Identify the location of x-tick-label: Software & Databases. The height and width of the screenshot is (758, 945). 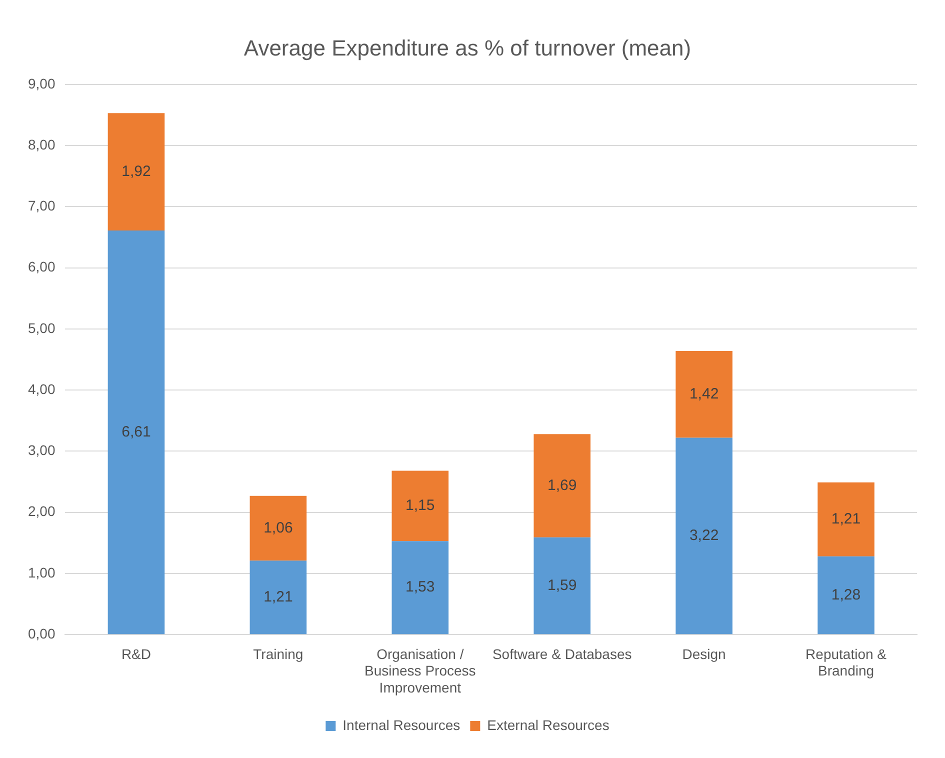
(562, 654).